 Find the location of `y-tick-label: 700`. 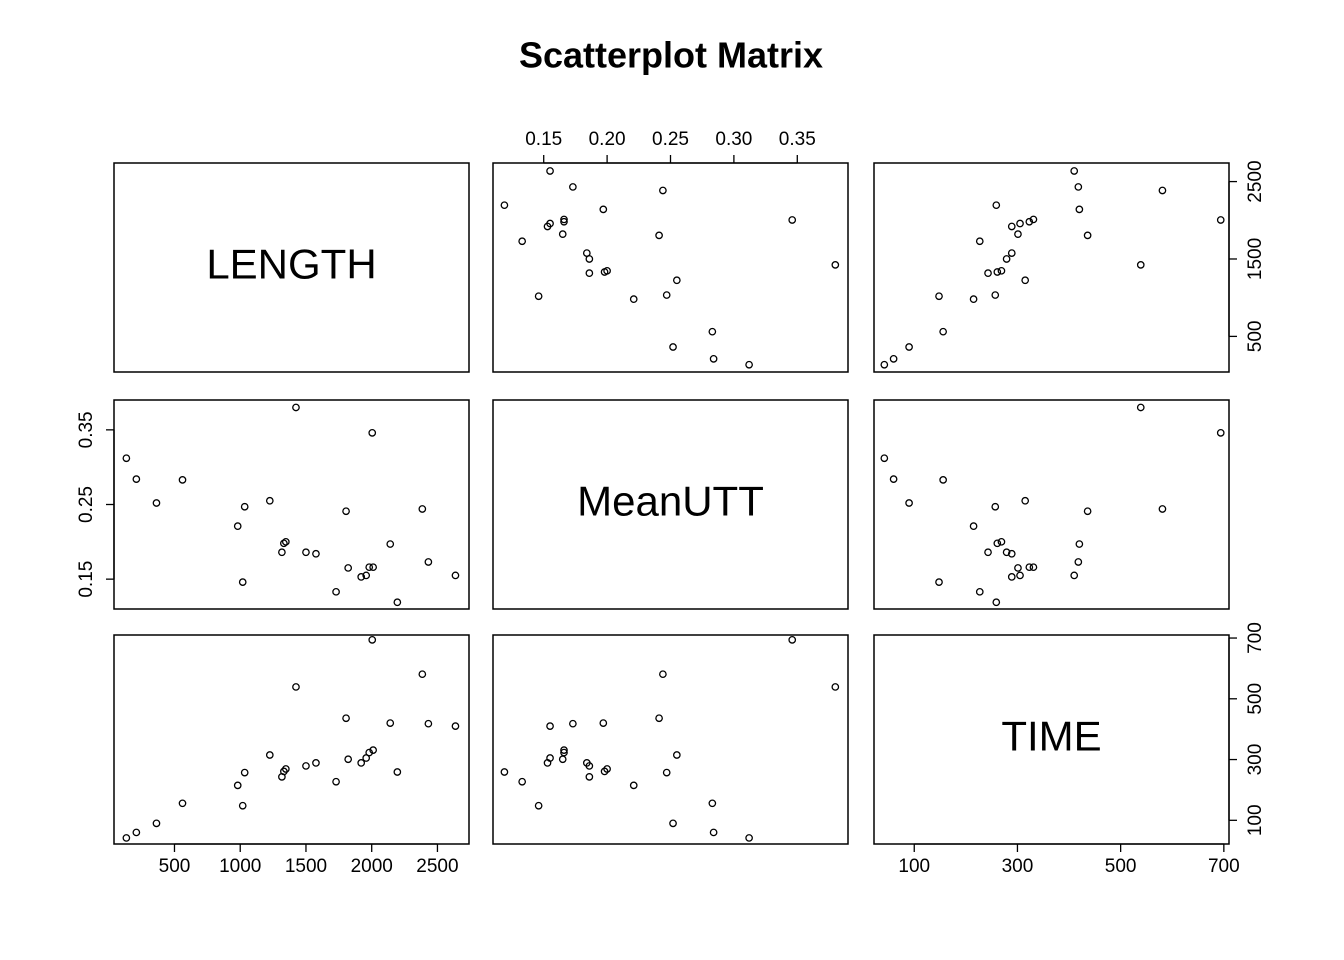

y-tick-label: 700 is located at coordinates (1255, 638).